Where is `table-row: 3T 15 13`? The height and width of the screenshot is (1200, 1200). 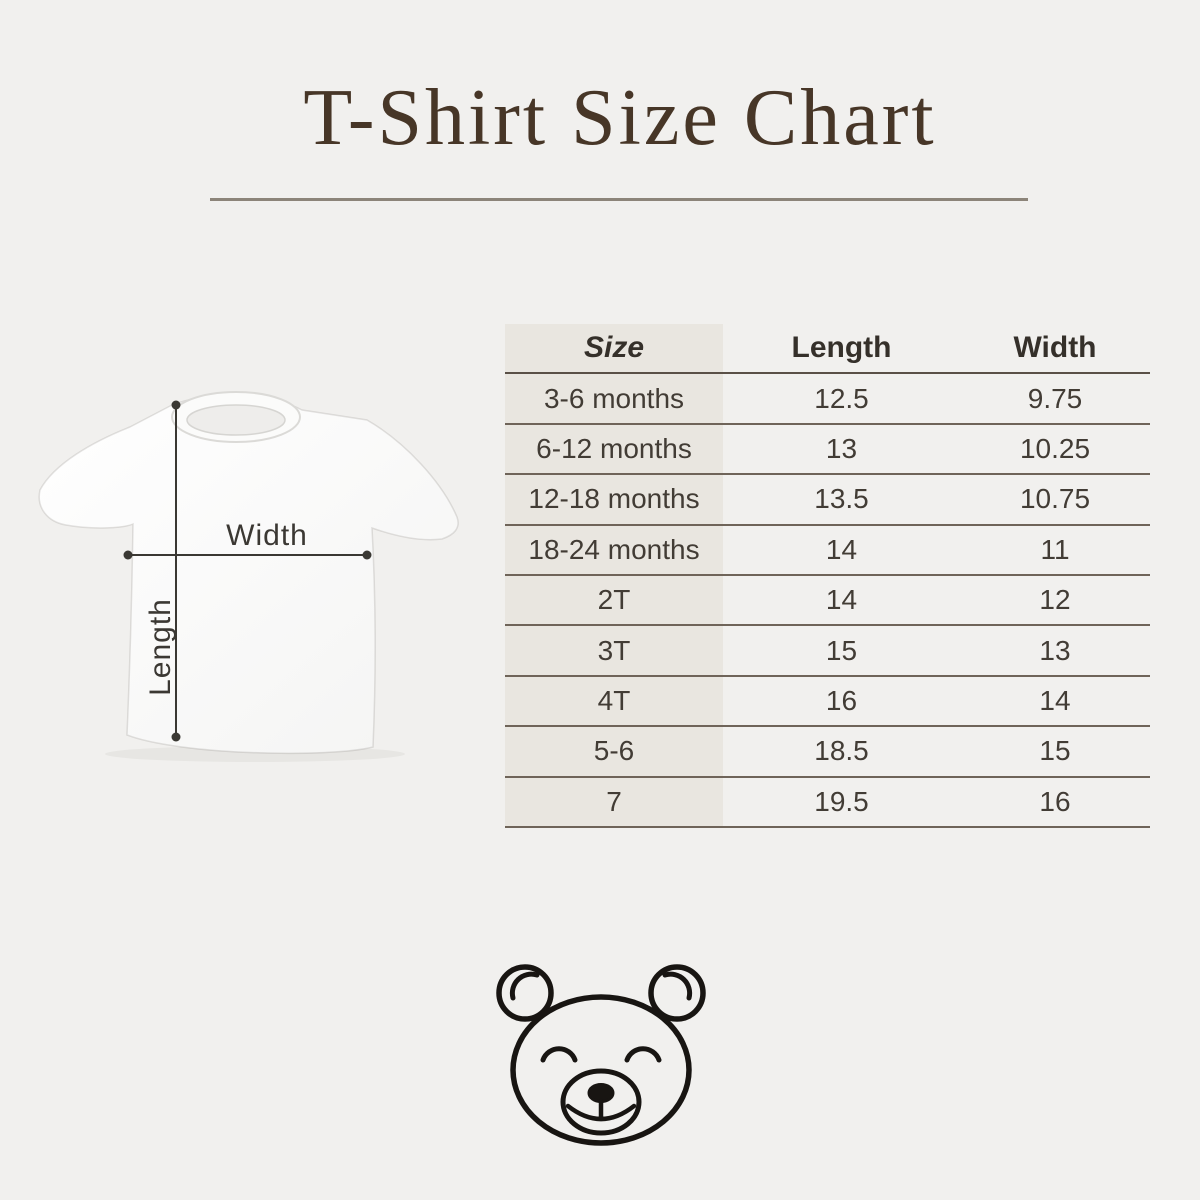 table-row: 3T 15 13 is located at coordinates (827, 651).